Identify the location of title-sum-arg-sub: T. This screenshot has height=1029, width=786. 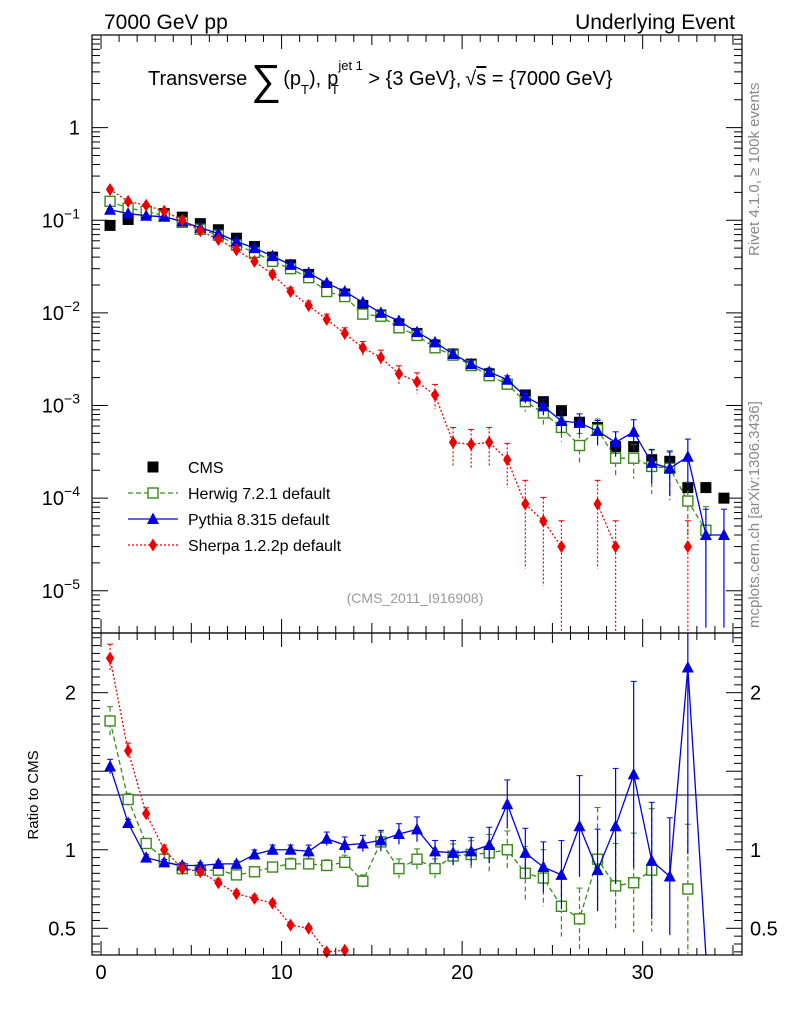
(305, 89).